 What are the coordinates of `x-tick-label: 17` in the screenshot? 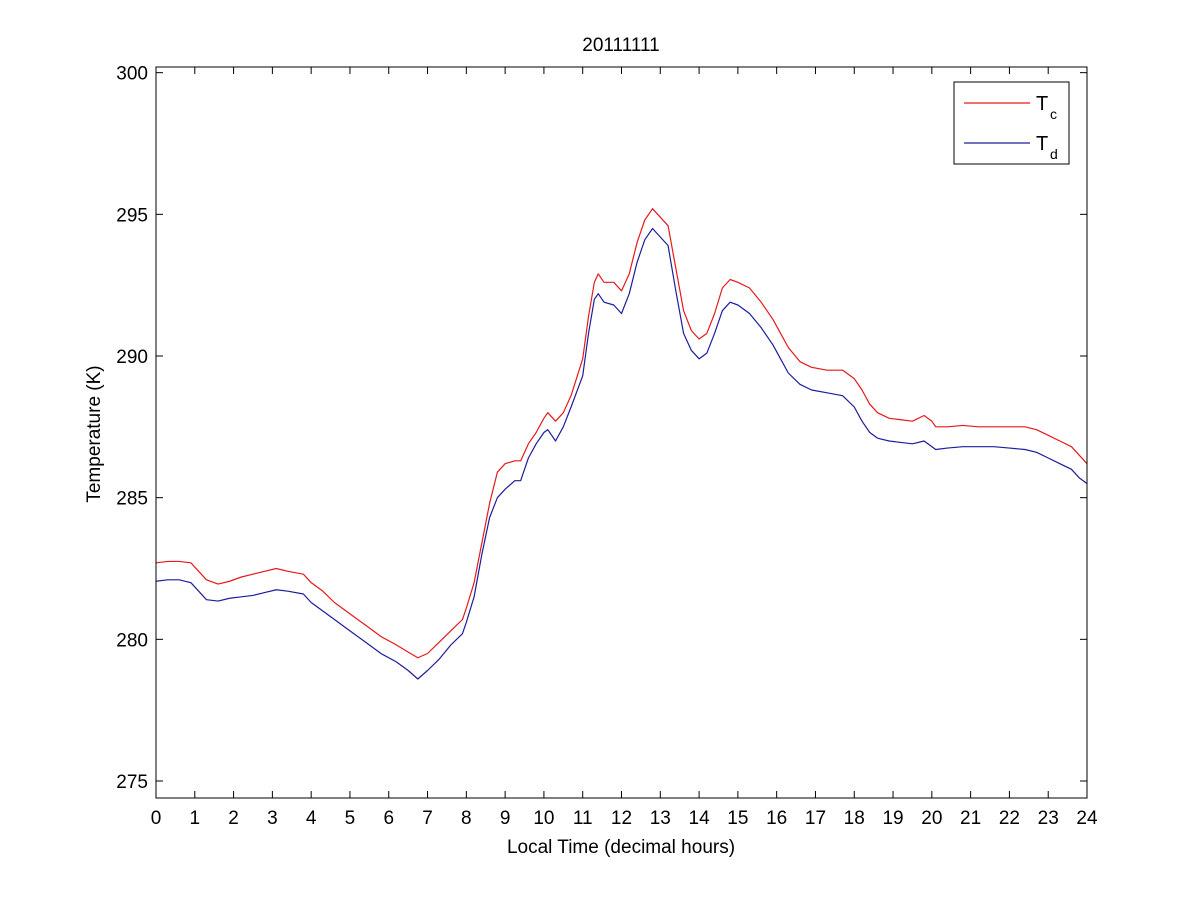 It's located at (815, 818).